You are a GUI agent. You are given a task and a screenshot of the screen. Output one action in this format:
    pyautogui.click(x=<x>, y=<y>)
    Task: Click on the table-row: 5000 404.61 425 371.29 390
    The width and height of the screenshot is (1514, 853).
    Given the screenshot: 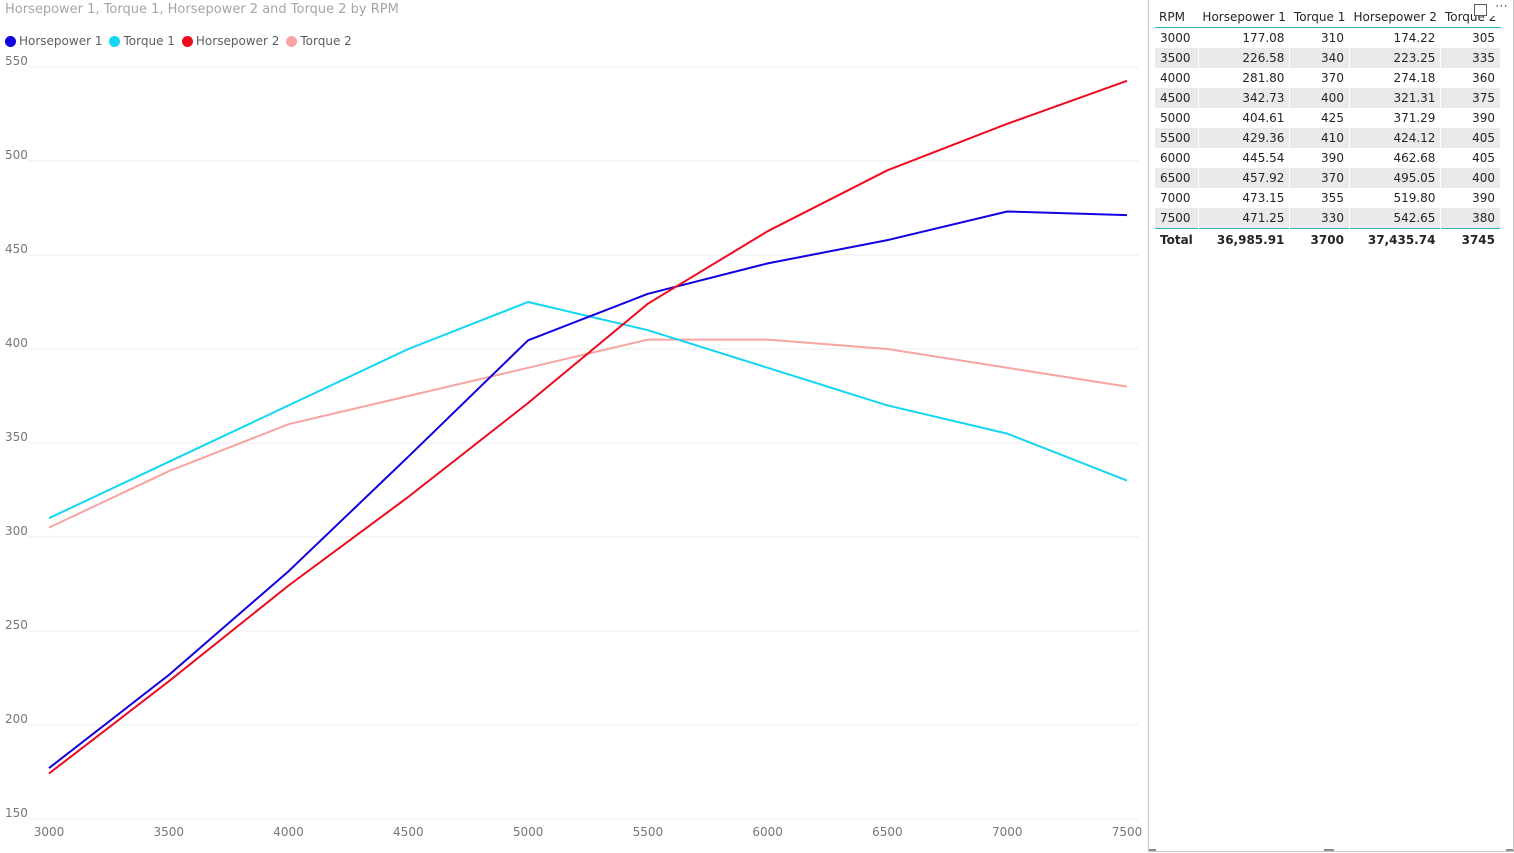 What is the action you would take?
    pyautogui.click(x=1328, y=118)
    